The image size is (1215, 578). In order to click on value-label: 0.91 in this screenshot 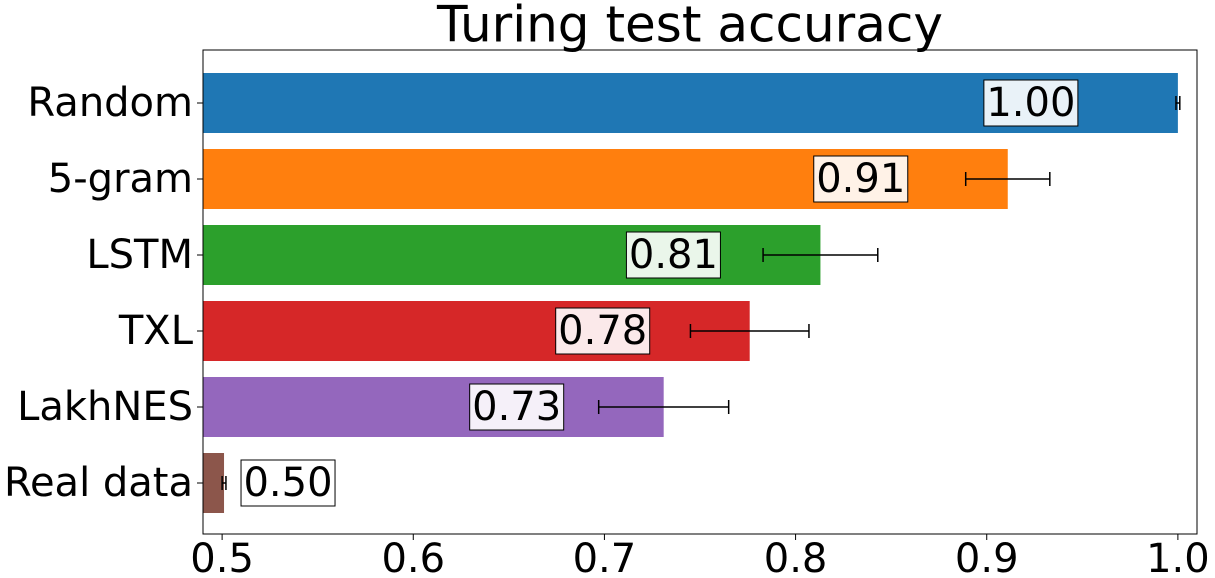, I will do `click(860, 179)`.